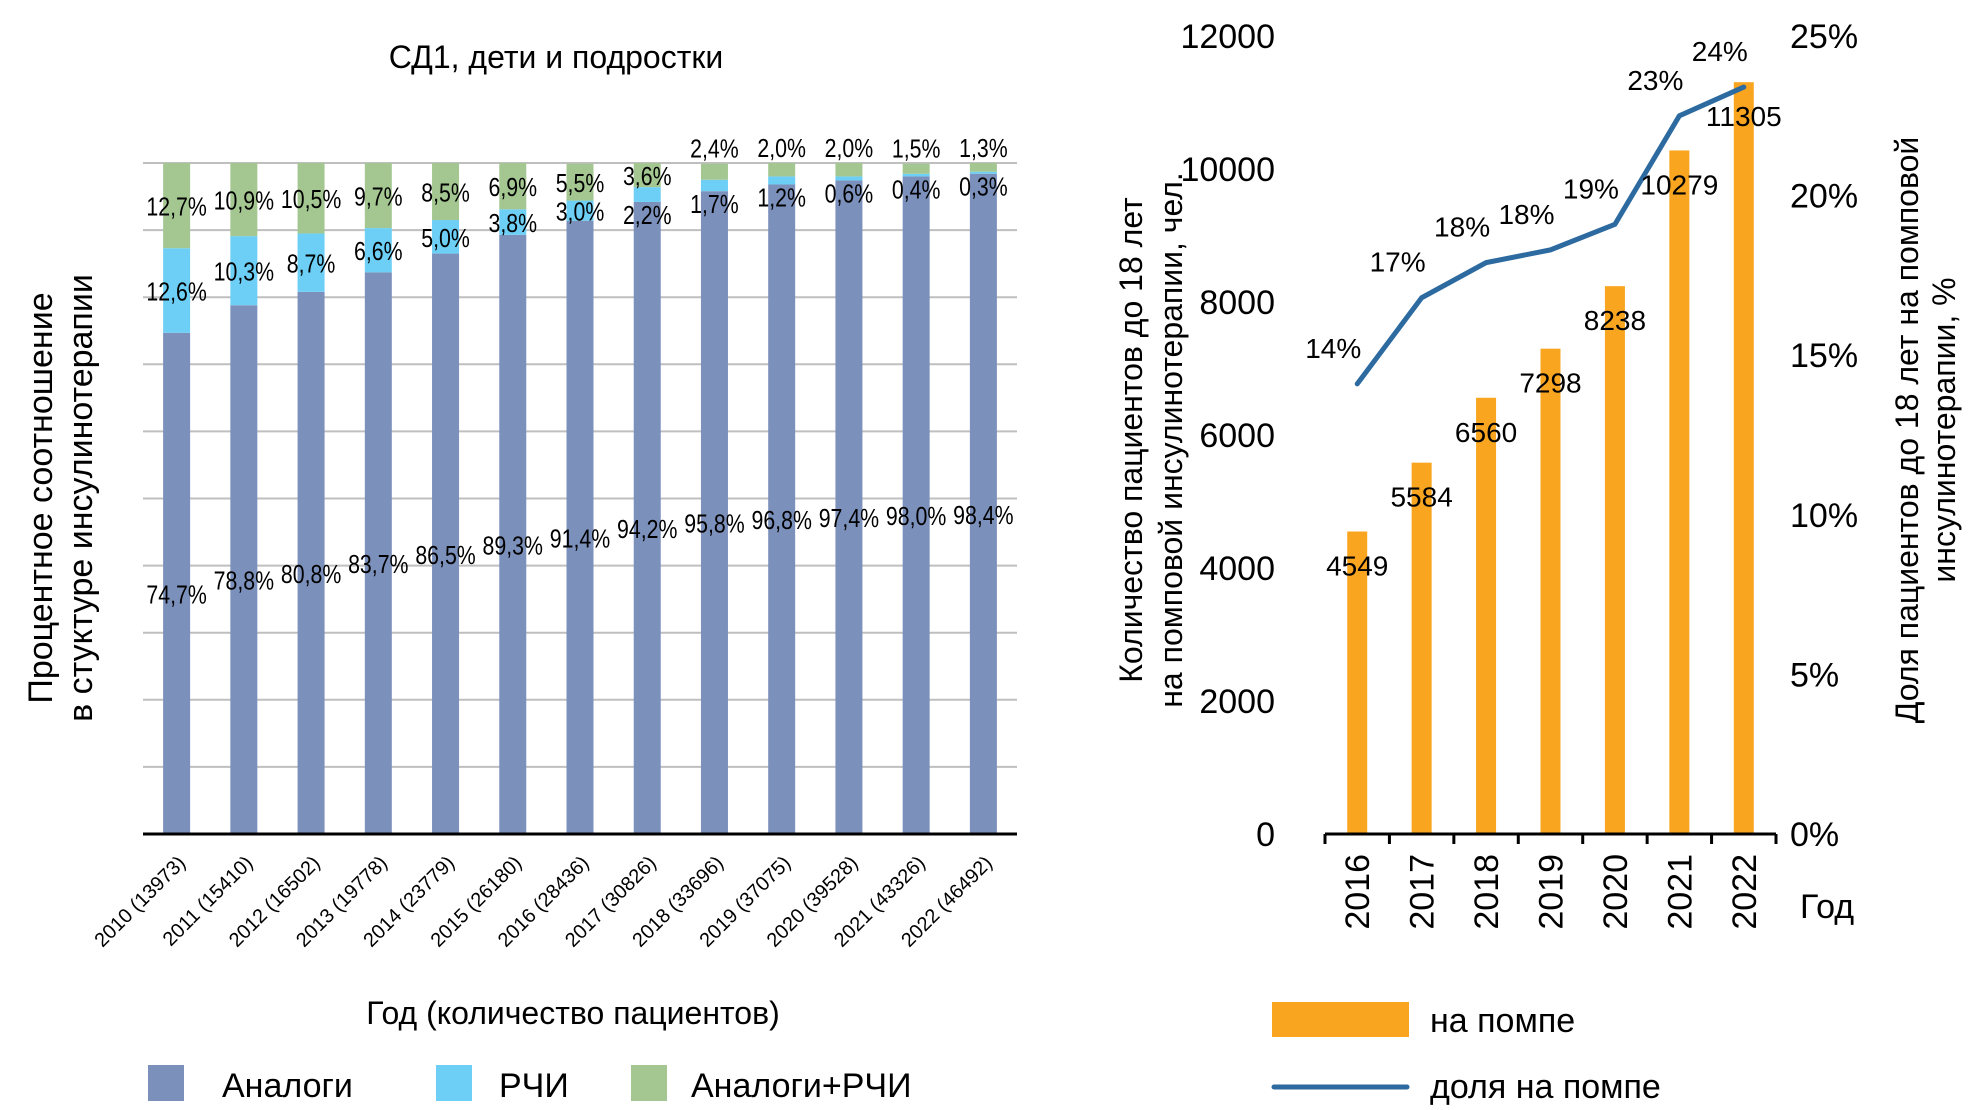 The image size is (1986, 1110). Describe the element at coordinates (1824, 516) in the screenshot. I see `y2-tick-label: 10%` at that location.